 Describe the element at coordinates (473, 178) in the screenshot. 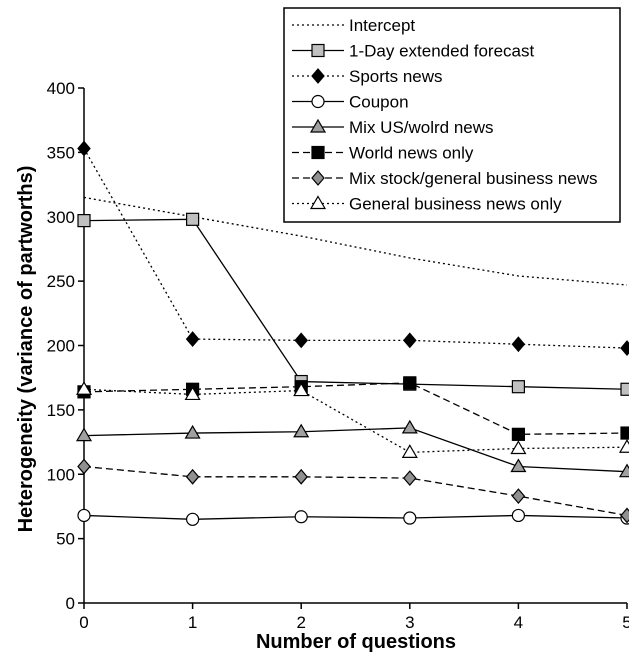

I see `legend-label: Mix stock/general business news` at that location.